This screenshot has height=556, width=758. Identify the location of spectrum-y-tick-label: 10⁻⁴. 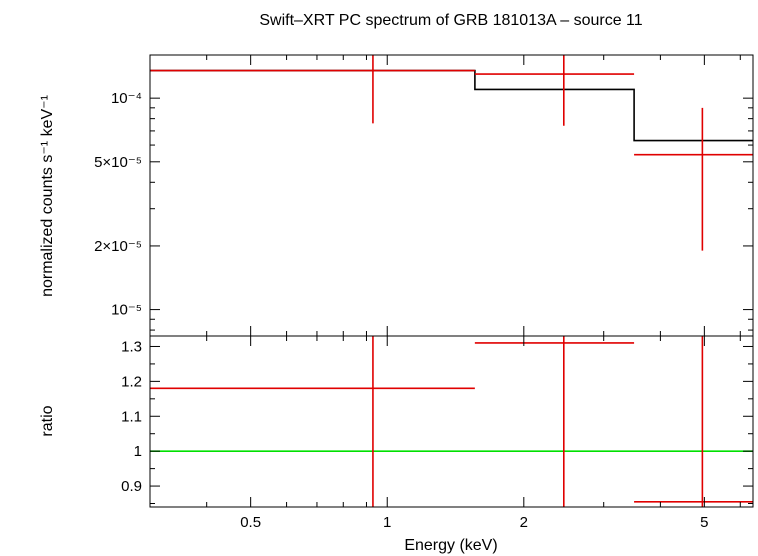
(126, 98).